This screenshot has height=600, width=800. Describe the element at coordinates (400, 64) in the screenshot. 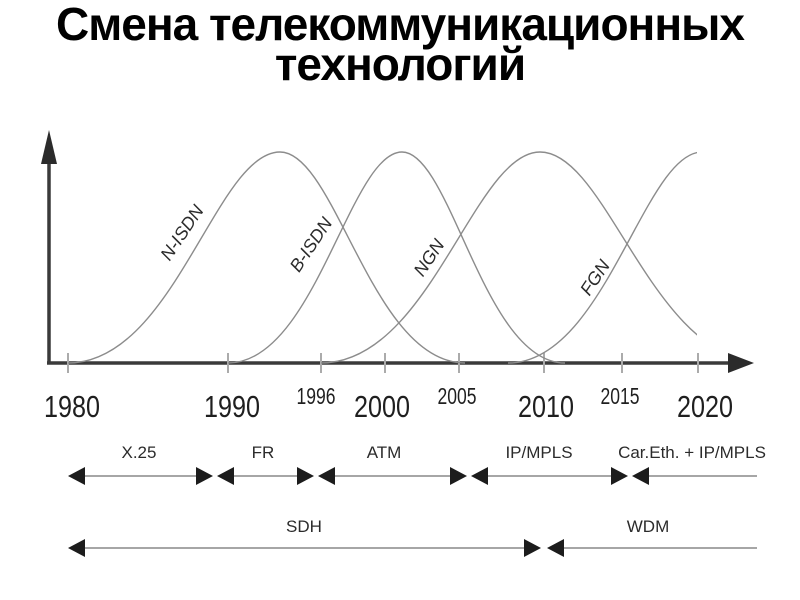

I see `page-title-line2: технологий` at that location.